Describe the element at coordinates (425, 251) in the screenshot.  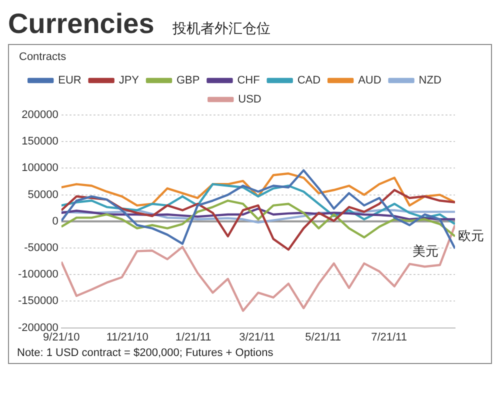
I see `annotation: 美元` at that location.